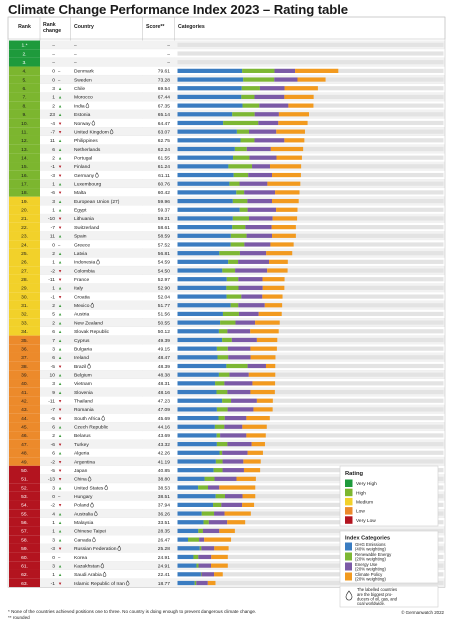  I want to click on rank-label: 22., so click(24, 228).